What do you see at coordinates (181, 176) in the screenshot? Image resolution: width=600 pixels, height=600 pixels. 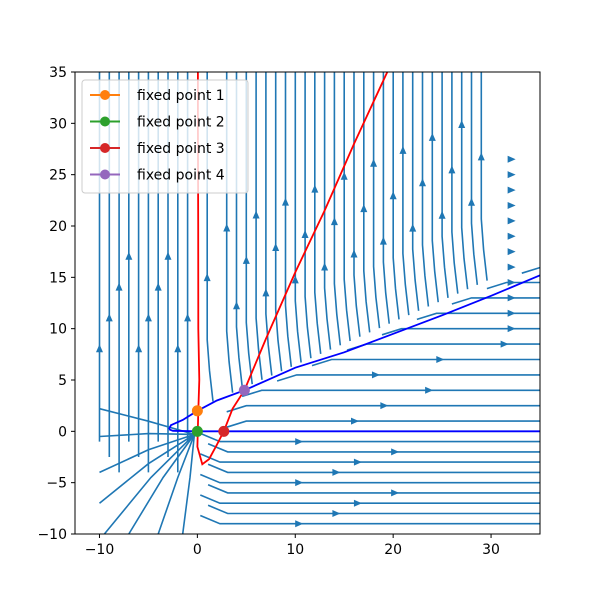 I see `legend-label: fixed point 4` at bounding box center [181, 176].